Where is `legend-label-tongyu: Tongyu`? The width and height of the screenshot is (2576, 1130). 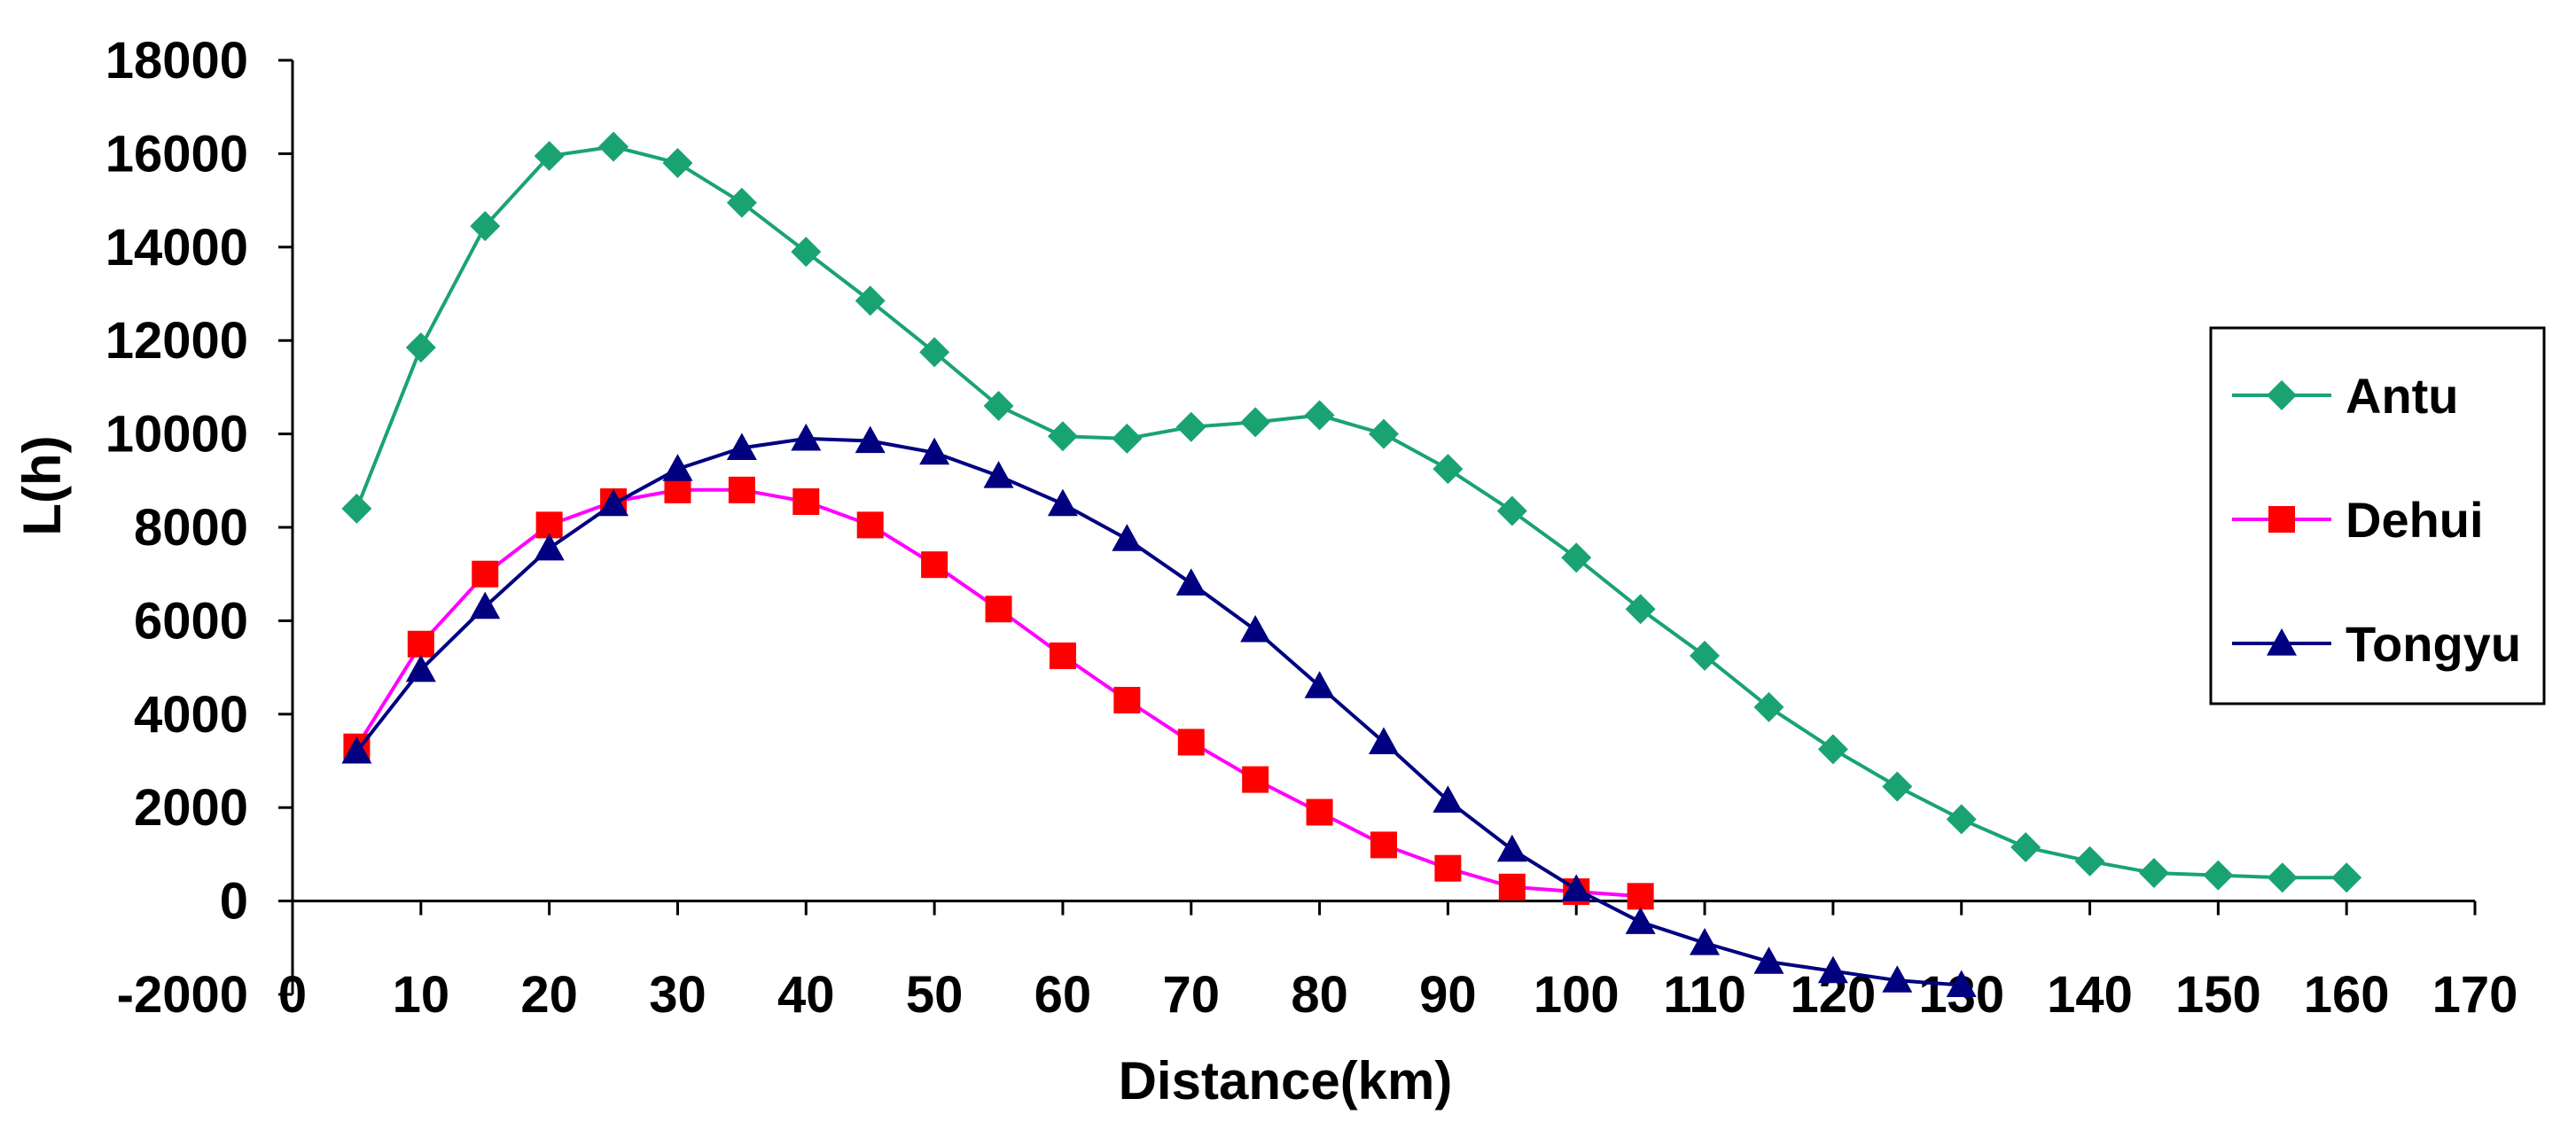
legend-label-tongyu: Tongyu is located at coordinates (2433, 644).